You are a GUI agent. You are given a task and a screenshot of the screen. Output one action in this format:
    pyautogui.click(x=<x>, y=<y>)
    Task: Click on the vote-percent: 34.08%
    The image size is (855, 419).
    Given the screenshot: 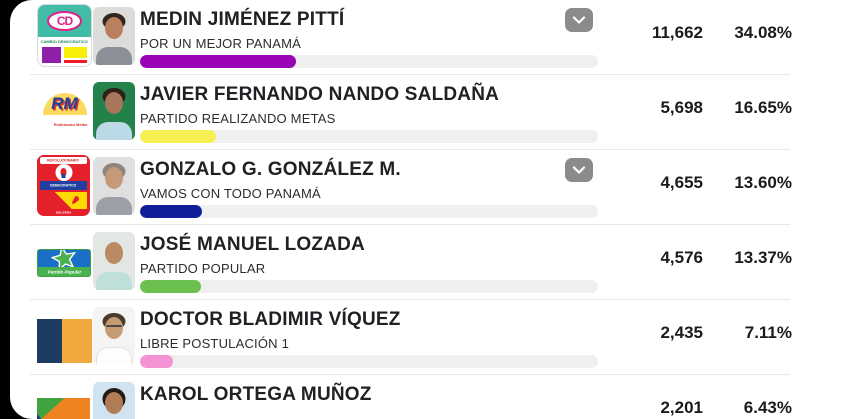 What is the action you would take?
    pyautogui.click(x=763, y=32)
    